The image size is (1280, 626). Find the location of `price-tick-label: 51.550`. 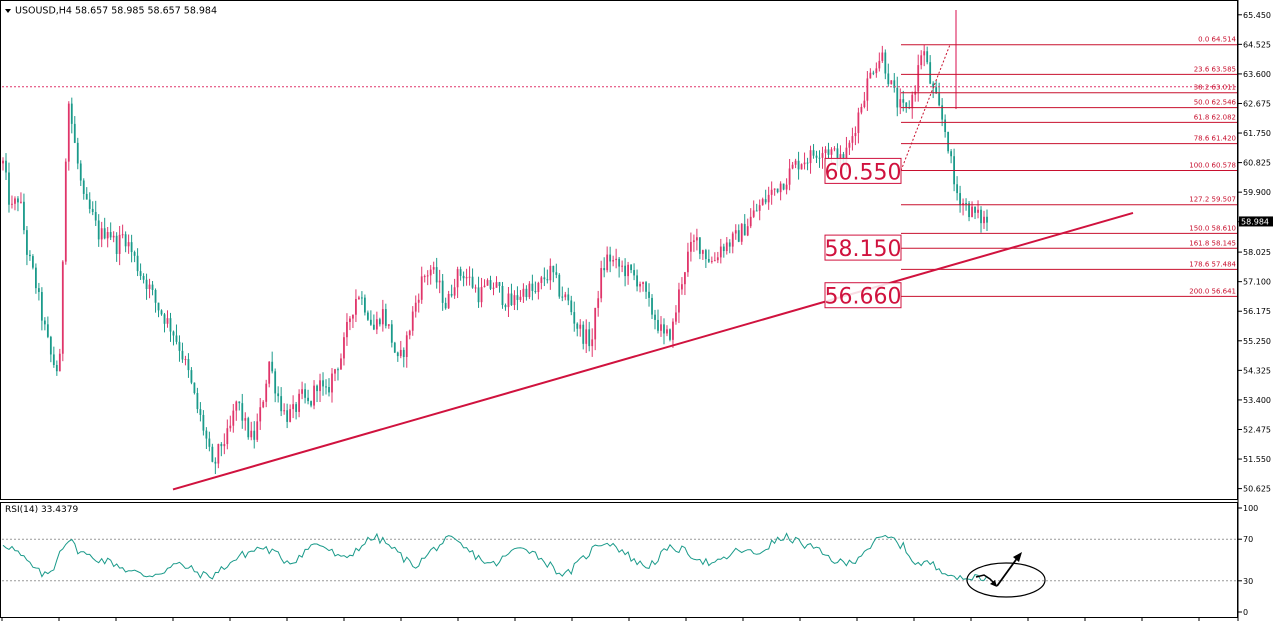

price-tick-label: 51.550 is located at coordinates (1257, 459).